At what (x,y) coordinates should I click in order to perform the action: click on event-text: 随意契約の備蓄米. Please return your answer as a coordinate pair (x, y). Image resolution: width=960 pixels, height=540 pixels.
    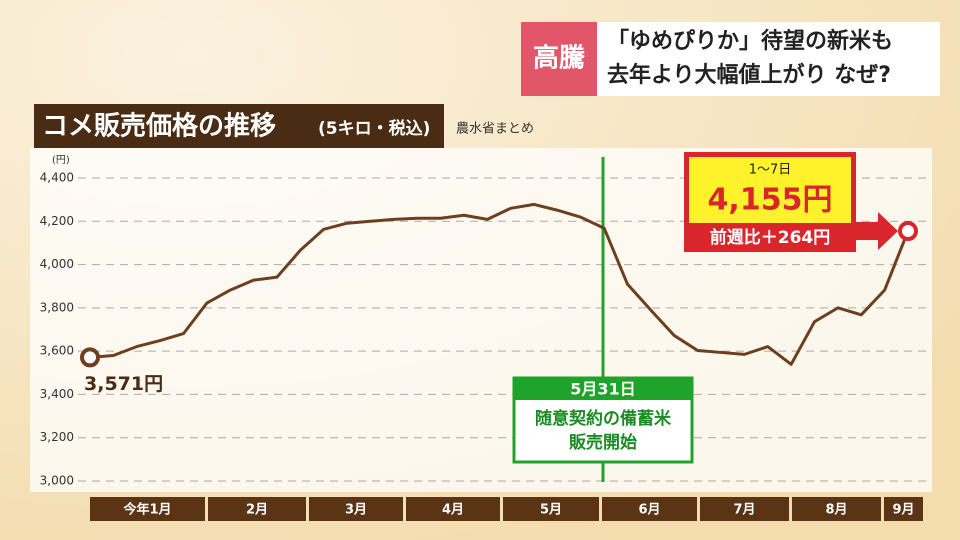
    Looking at the image, I should click on (603, 418).